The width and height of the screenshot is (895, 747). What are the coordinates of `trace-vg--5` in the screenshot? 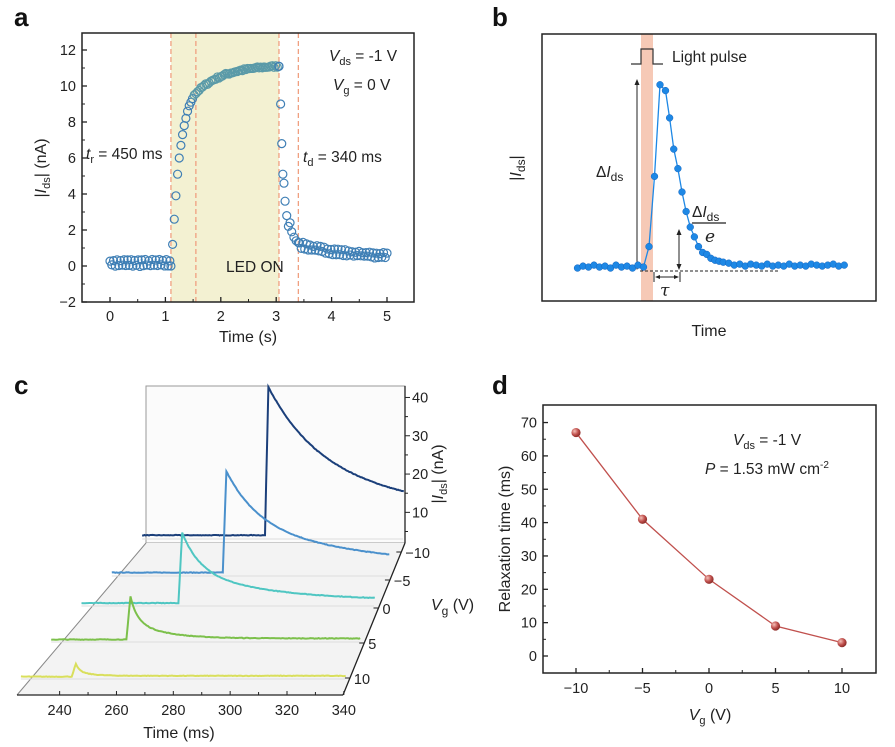 It's located at (250, 520).